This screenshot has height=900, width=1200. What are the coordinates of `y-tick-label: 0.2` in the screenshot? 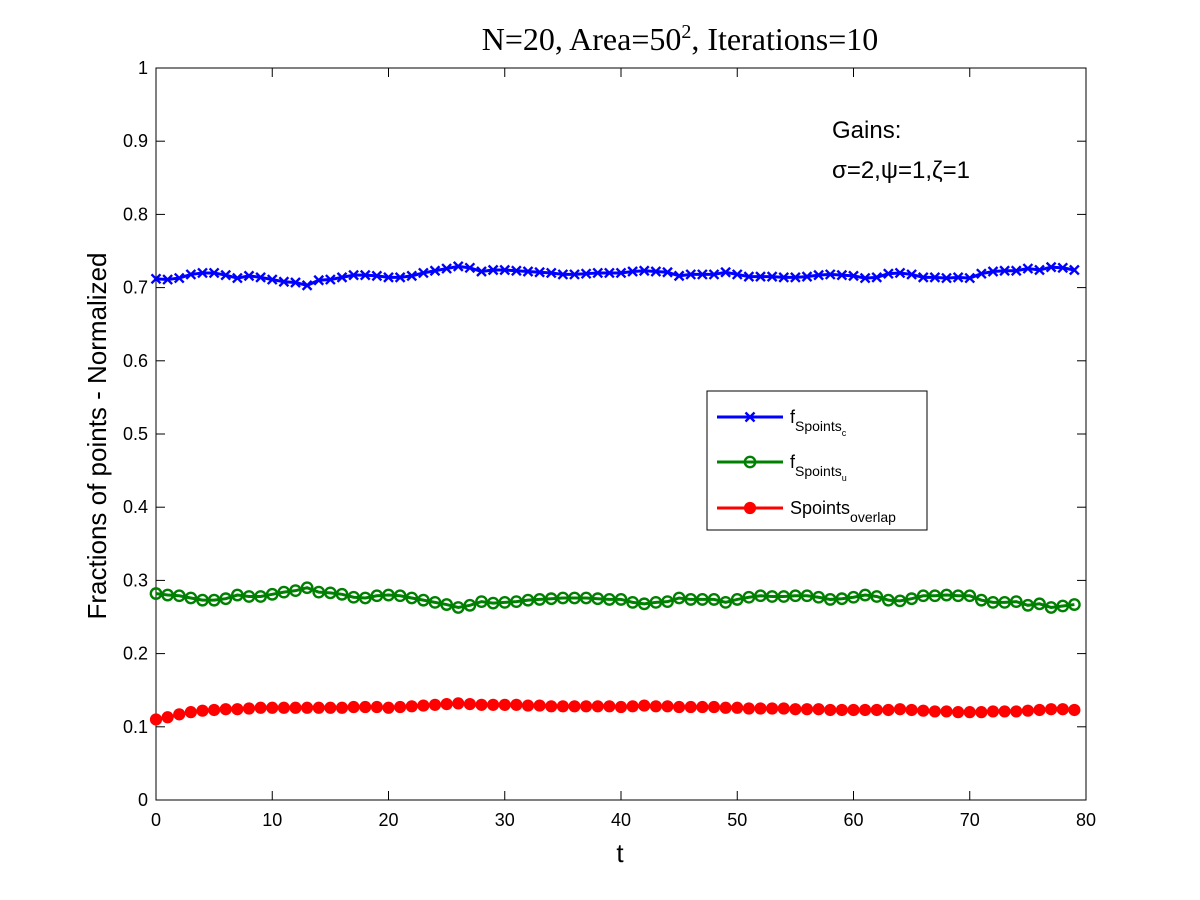 It's located at (135, 654).